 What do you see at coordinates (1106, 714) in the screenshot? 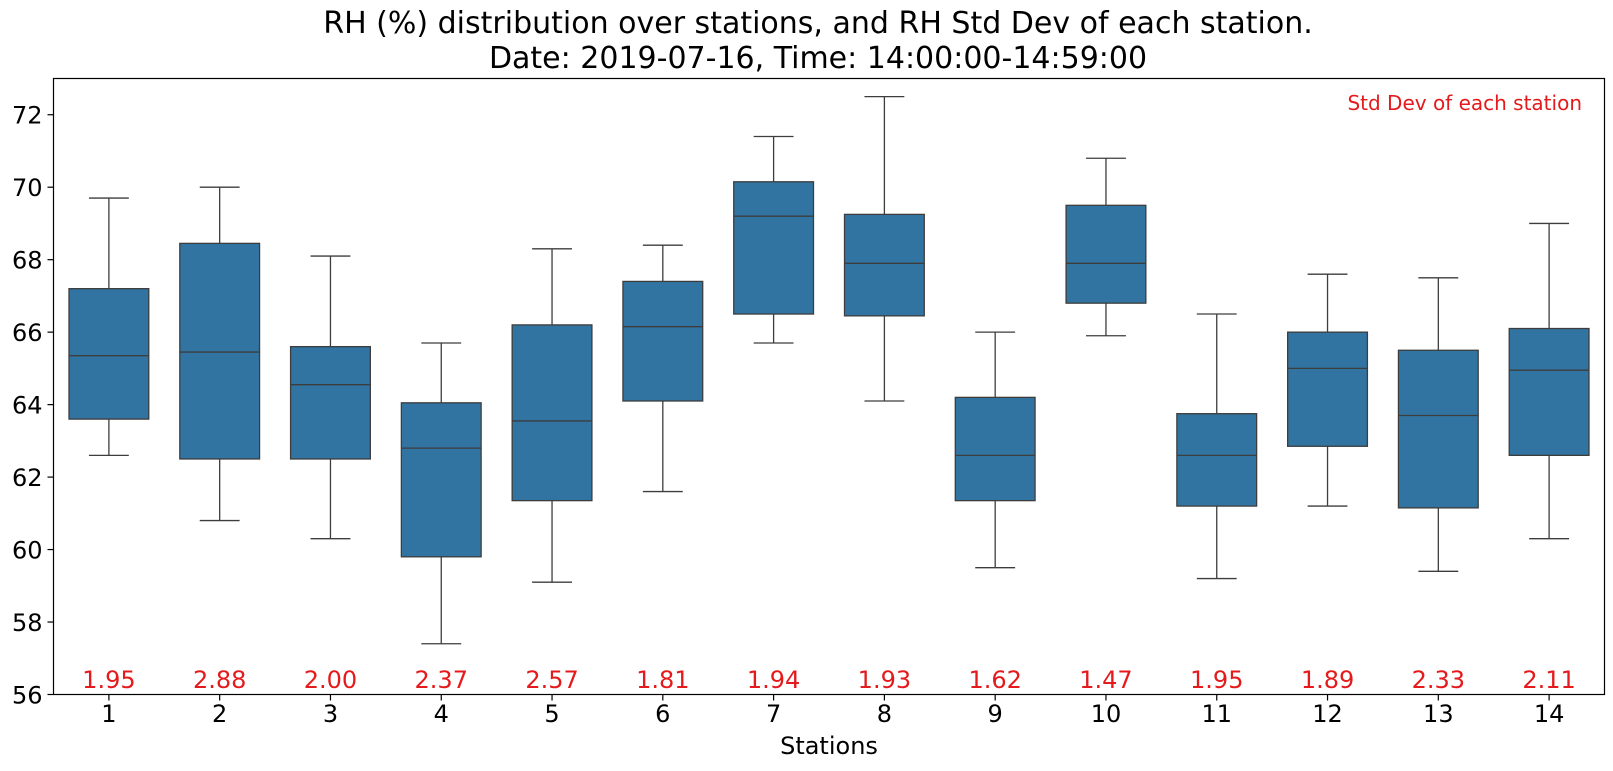
I see `x-tick-label-10: 10` at bounding box center [1106, 714].